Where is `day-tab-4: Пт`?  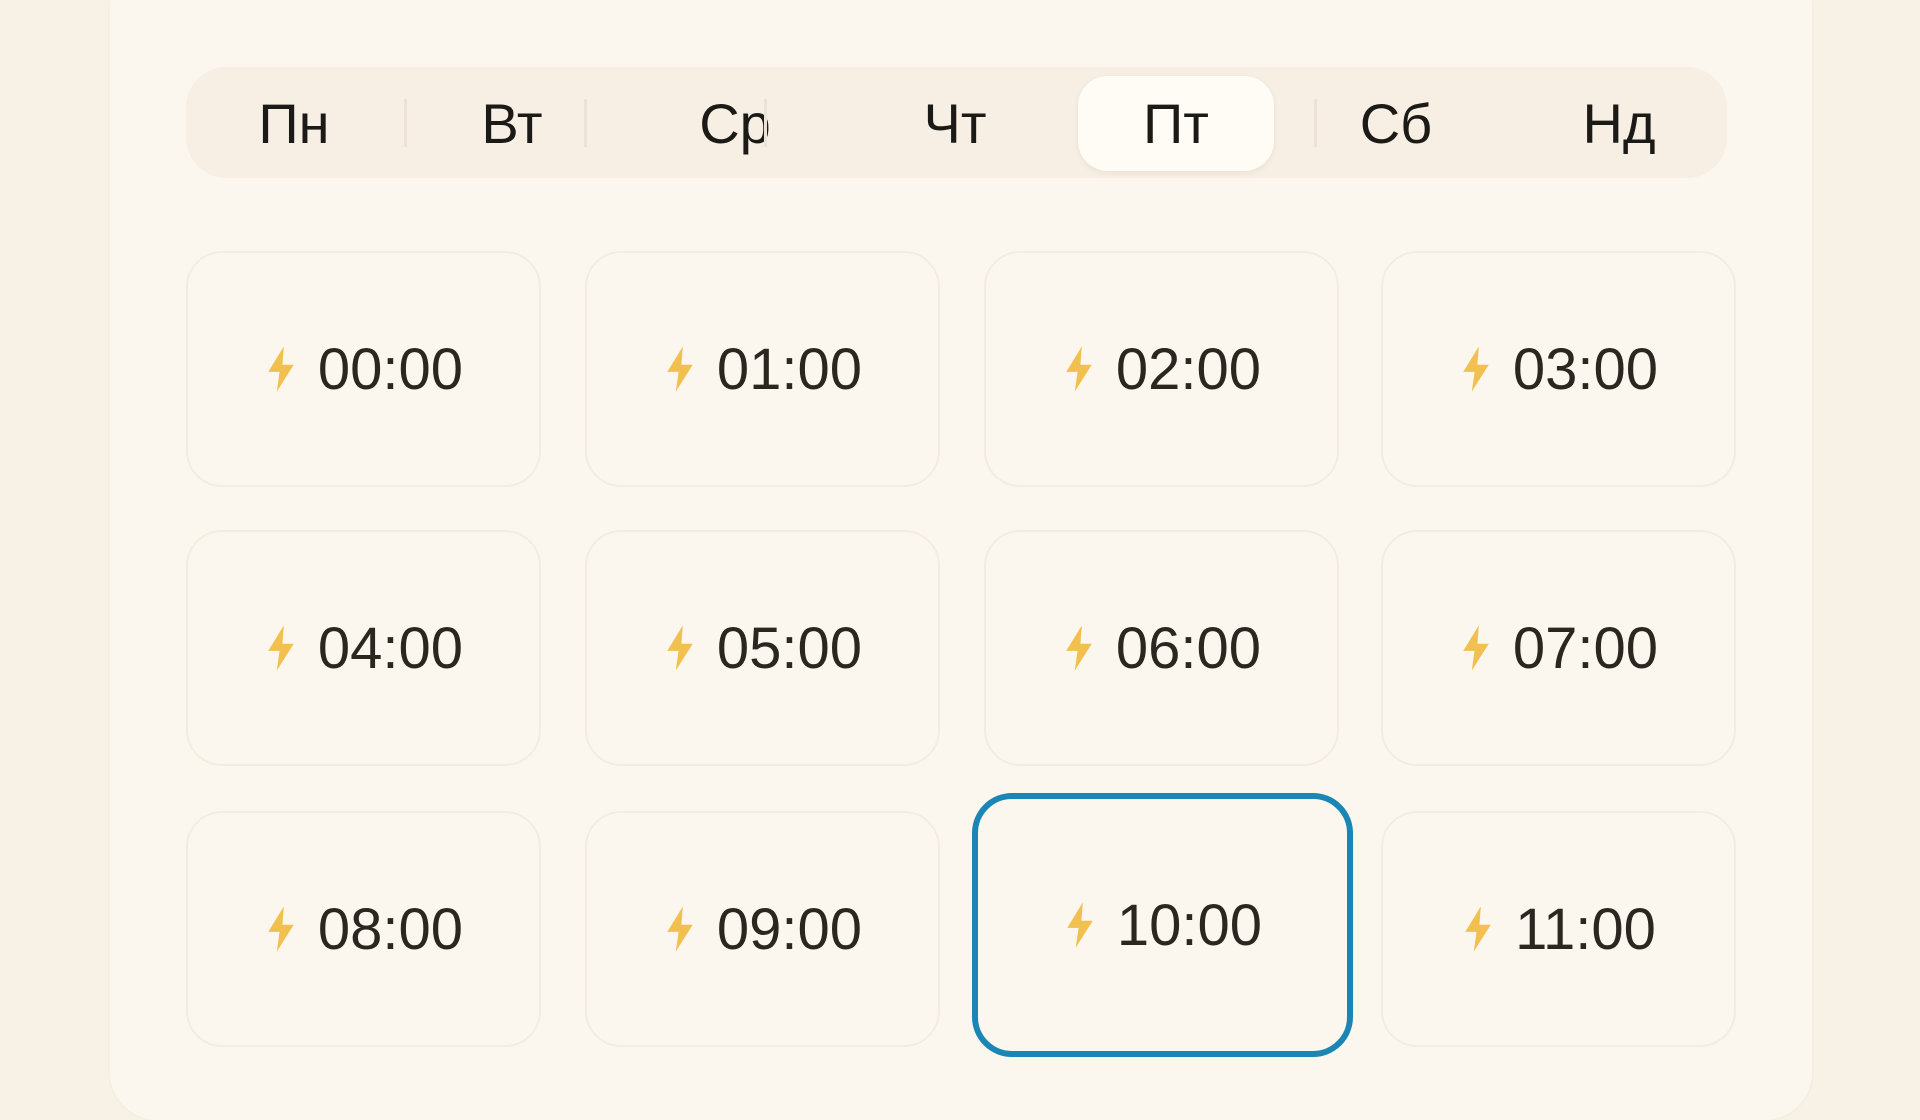 day-tab-4: Пт is located at coordinates (1176, 123).